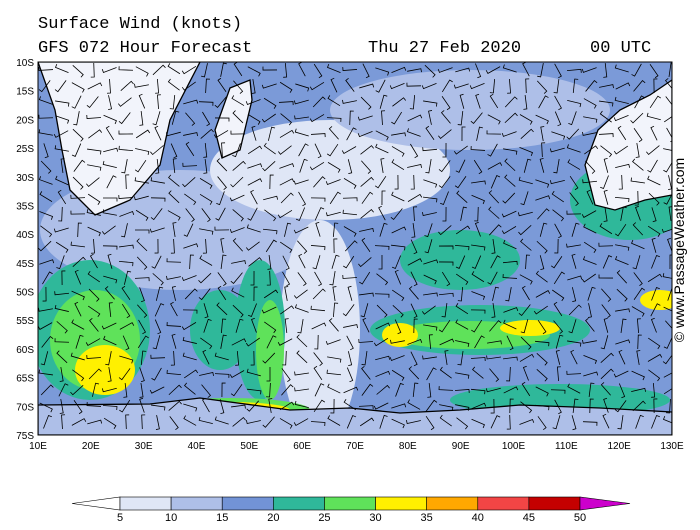 The width and height of the screenshot is (700, 530). I want to click on latitude-label: 20S, so click(25, 120).